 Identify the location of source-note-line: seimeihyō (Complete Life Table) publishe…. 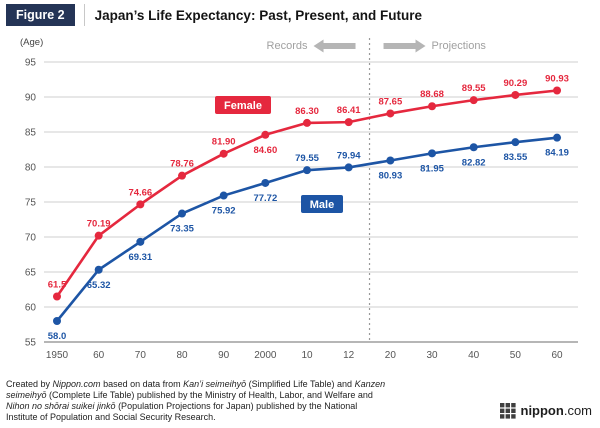
(189, 395).